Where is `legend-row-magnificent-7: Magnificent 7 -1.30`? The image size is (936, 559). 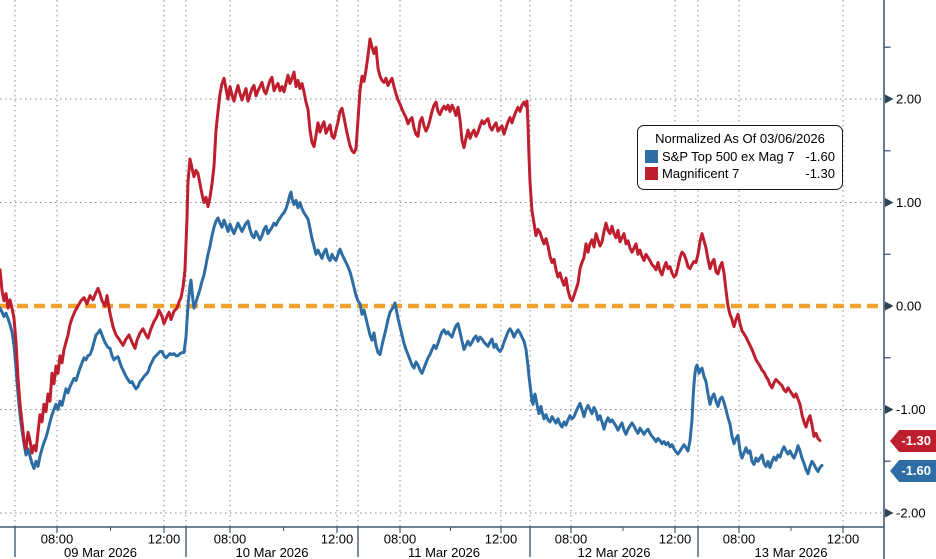
legend-row-magnificent-7: Magnificent 7 -1.30 is located at coordinates (740, 174).